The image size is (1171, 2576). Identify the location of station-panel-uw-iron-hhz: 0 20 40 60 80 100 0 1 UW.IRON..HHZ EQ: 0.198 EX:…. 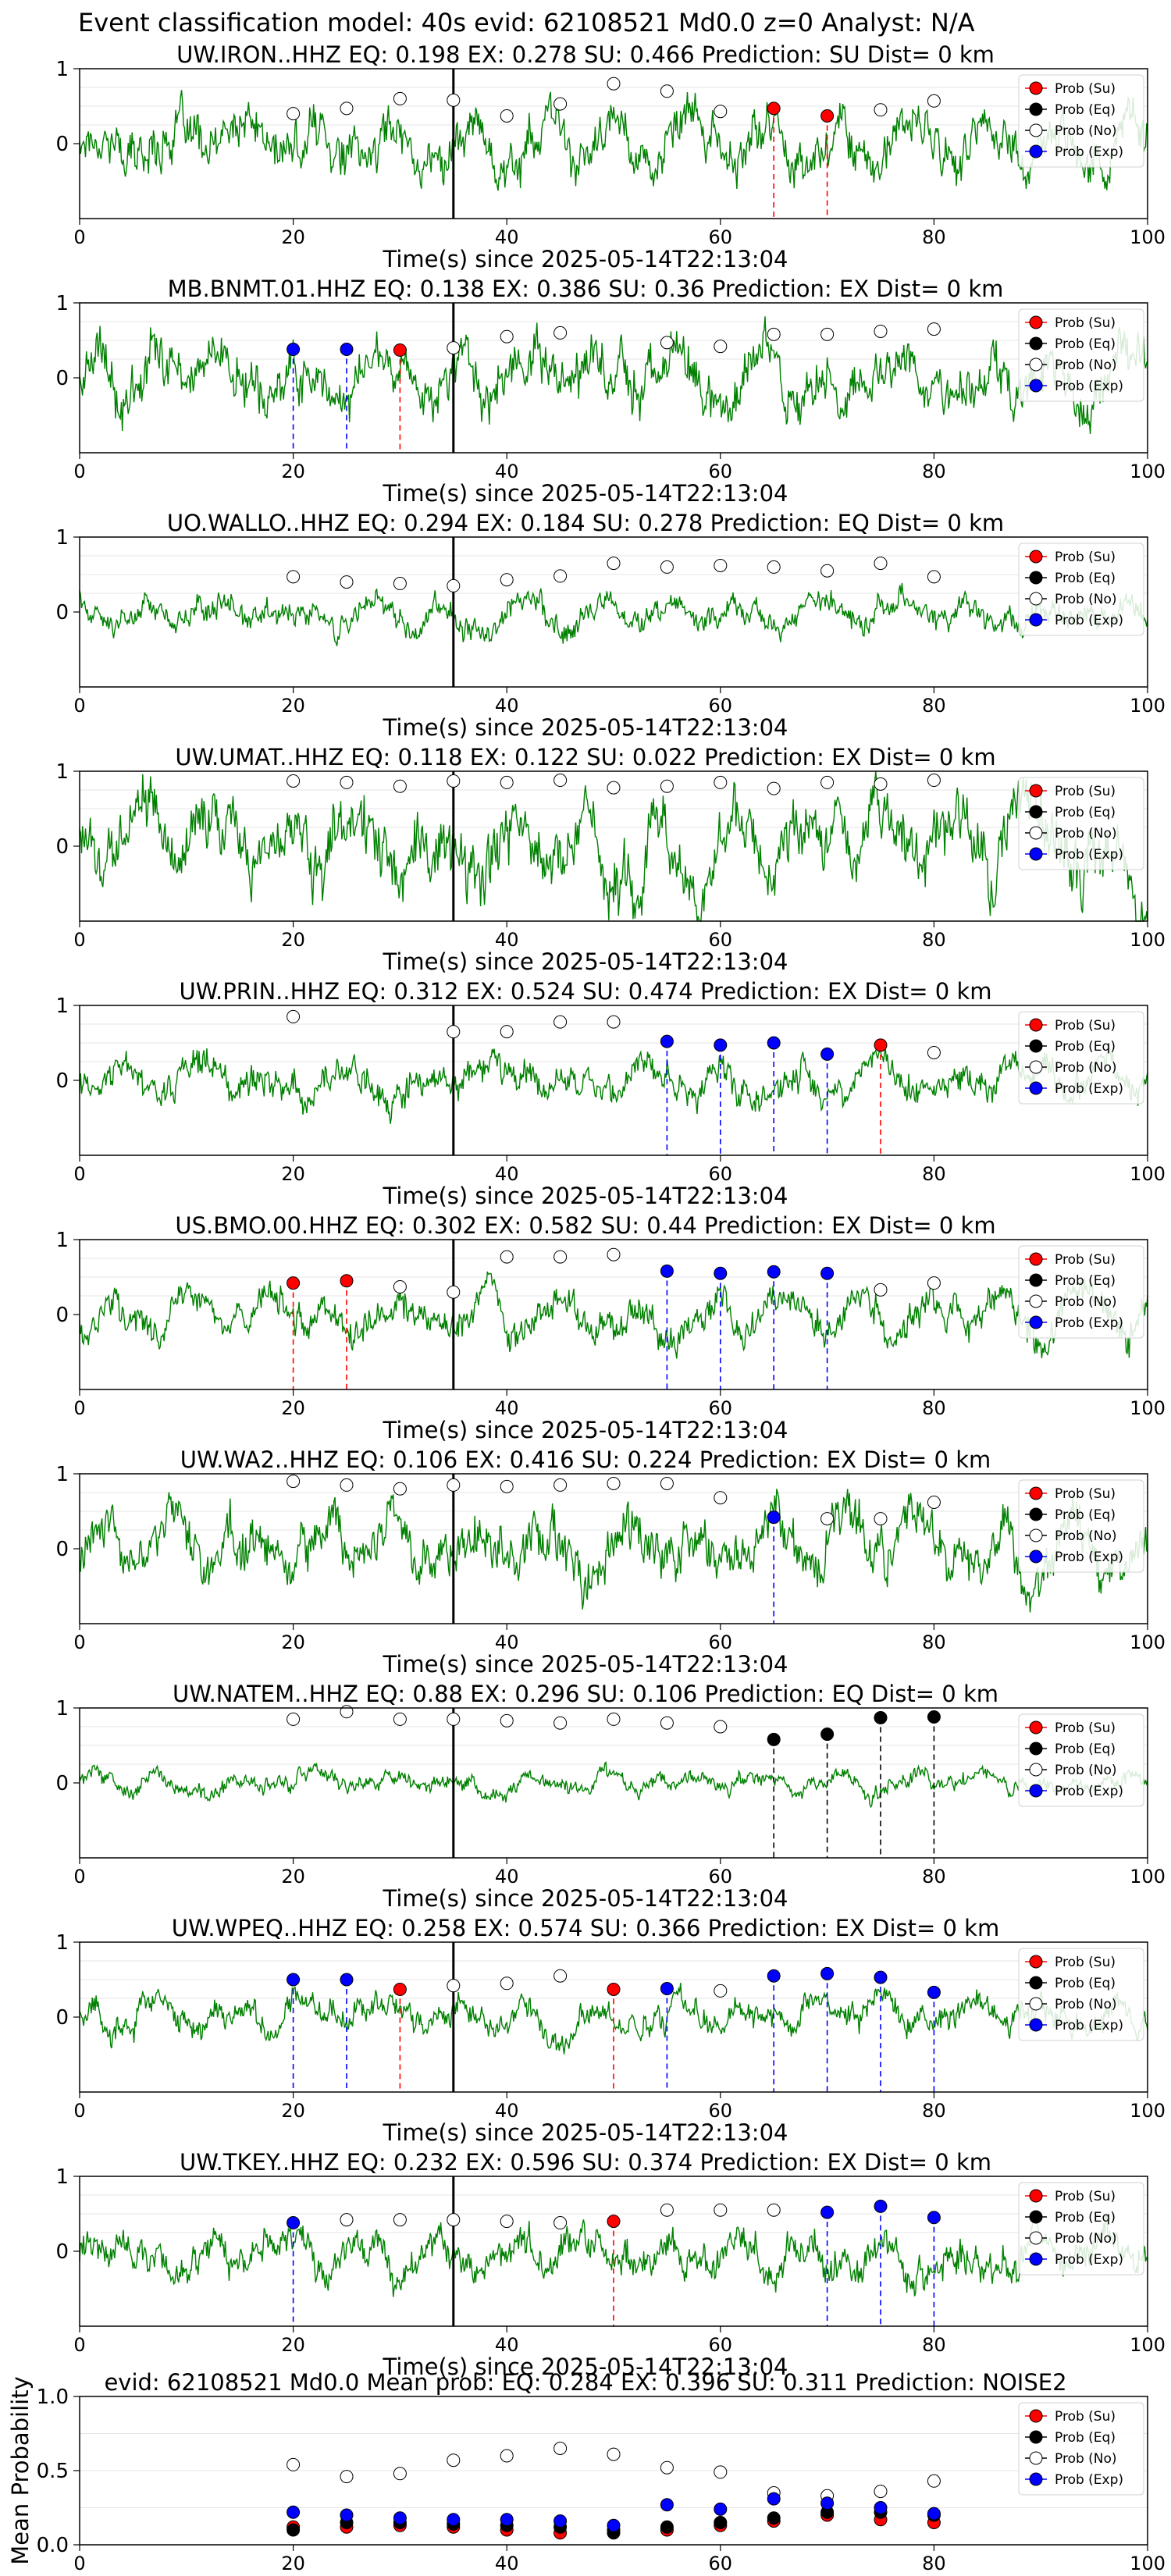
(610, 156).